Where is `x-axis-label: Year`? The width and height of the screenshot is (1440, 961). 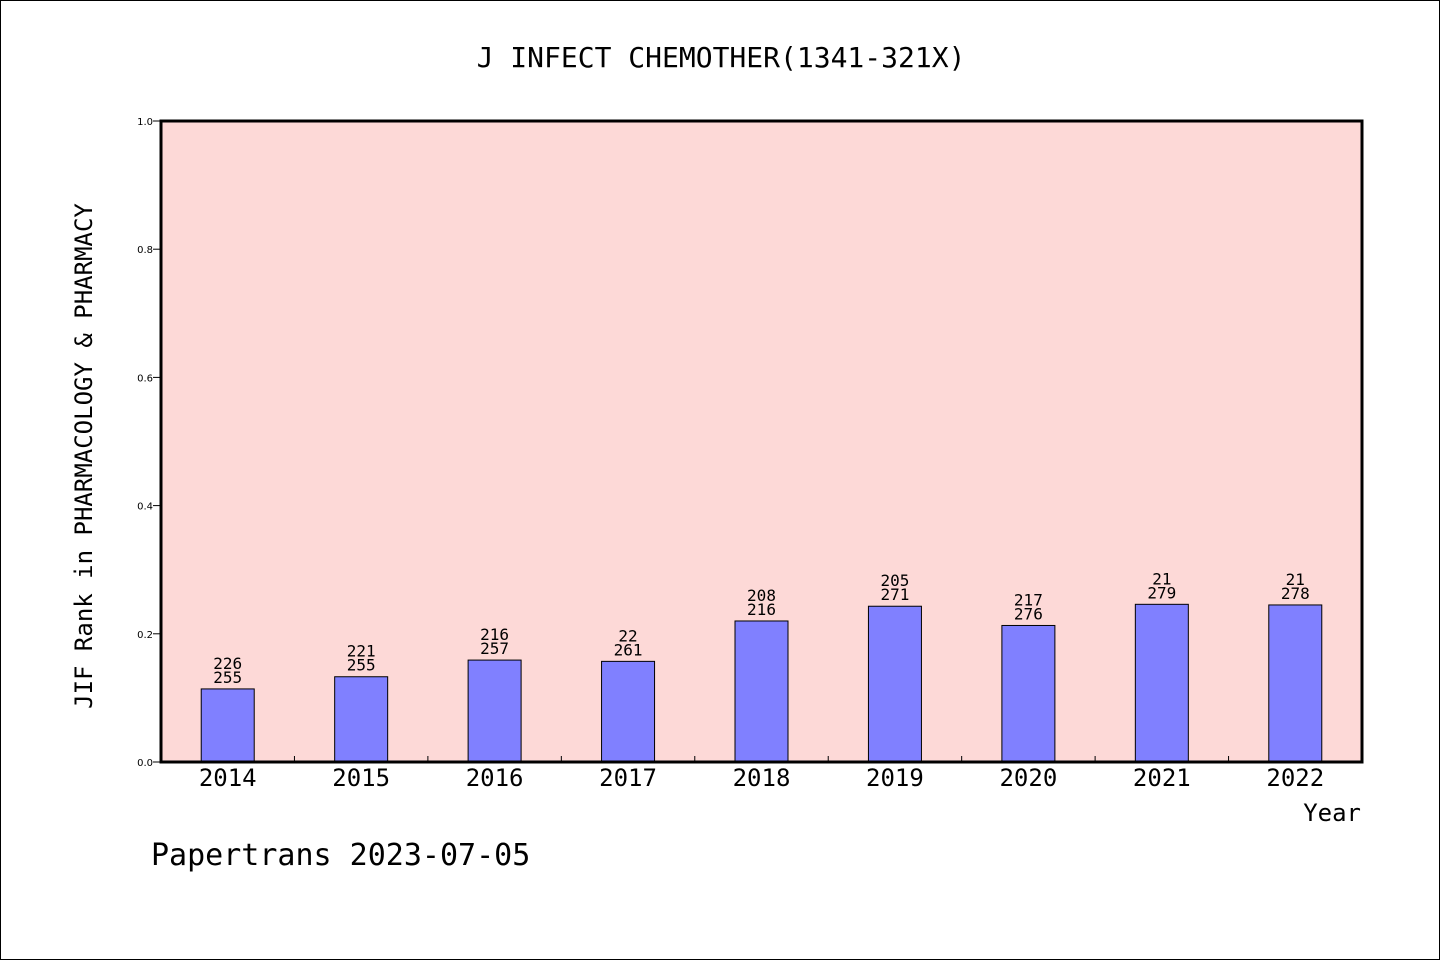 x-axis-label: Year is located at coordinates (1332, 813).